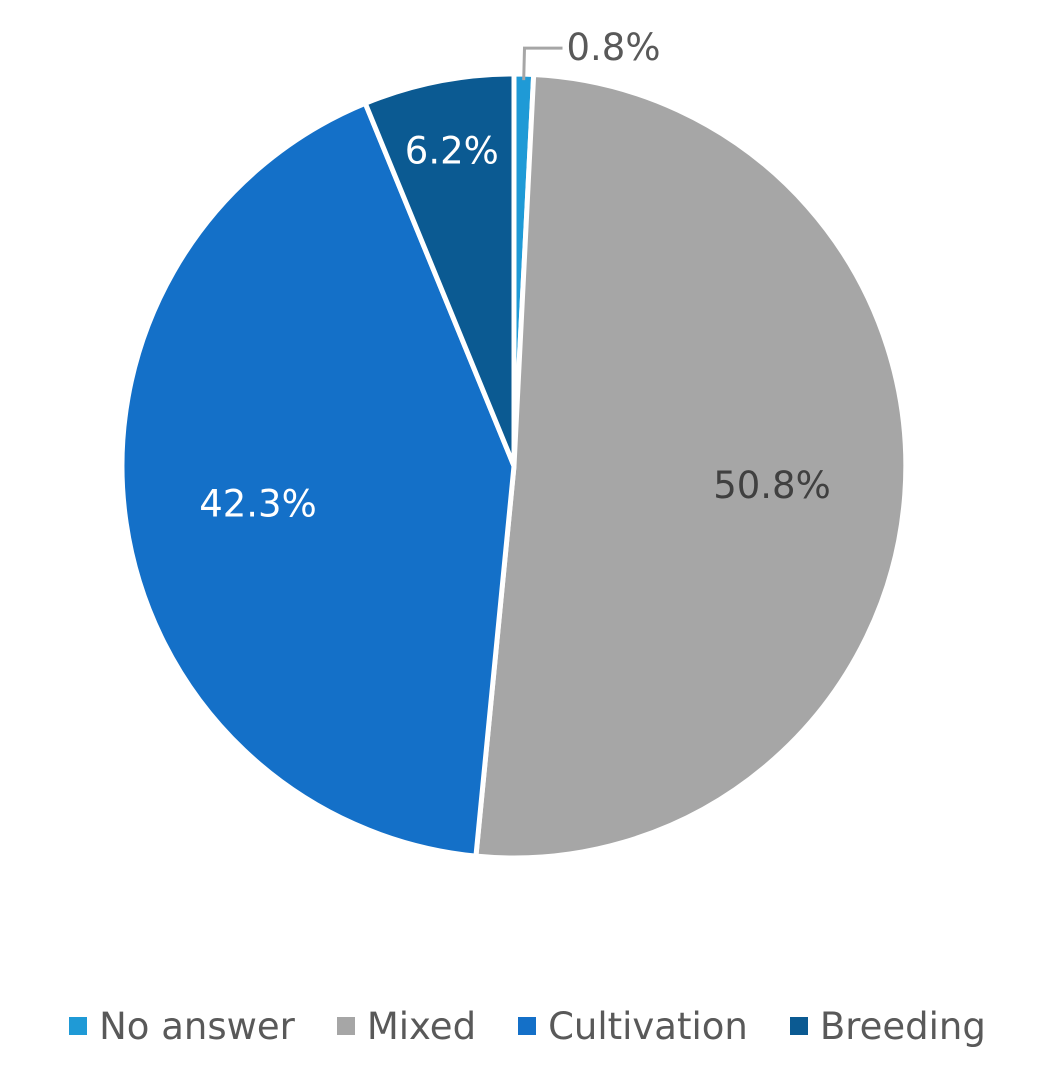 This screenshot has width=1055, height=1077. What do you see at coordinates (452, 151) in the screenshot?
I see `data-label-breeding: 6.2%` at bounding box center [452, 151].